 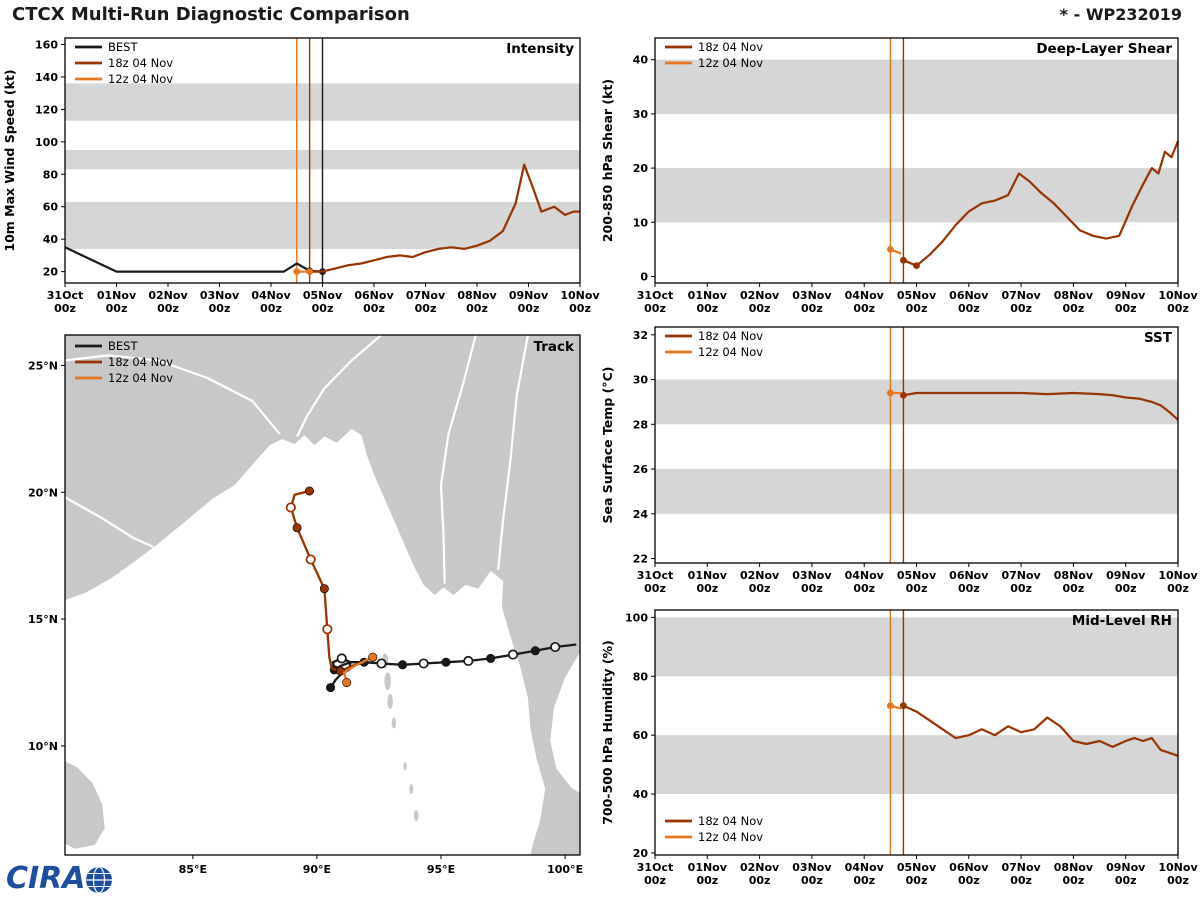 What do you see at coordinates (358, 669) in the screenshot?
I see `track-line-run12` at bounding box center [358, 669].